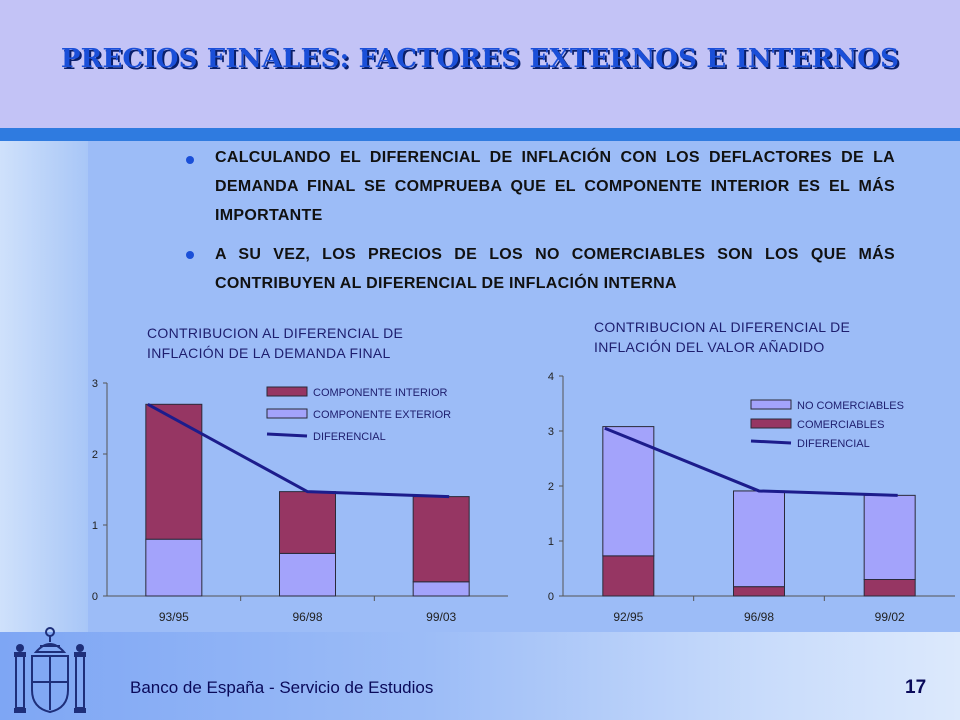 Image resolution: width=960 pixels, height=720 pixels. Describe the element at coordinates (44, 386) in the screenshot. I see `left-strip` at that location.